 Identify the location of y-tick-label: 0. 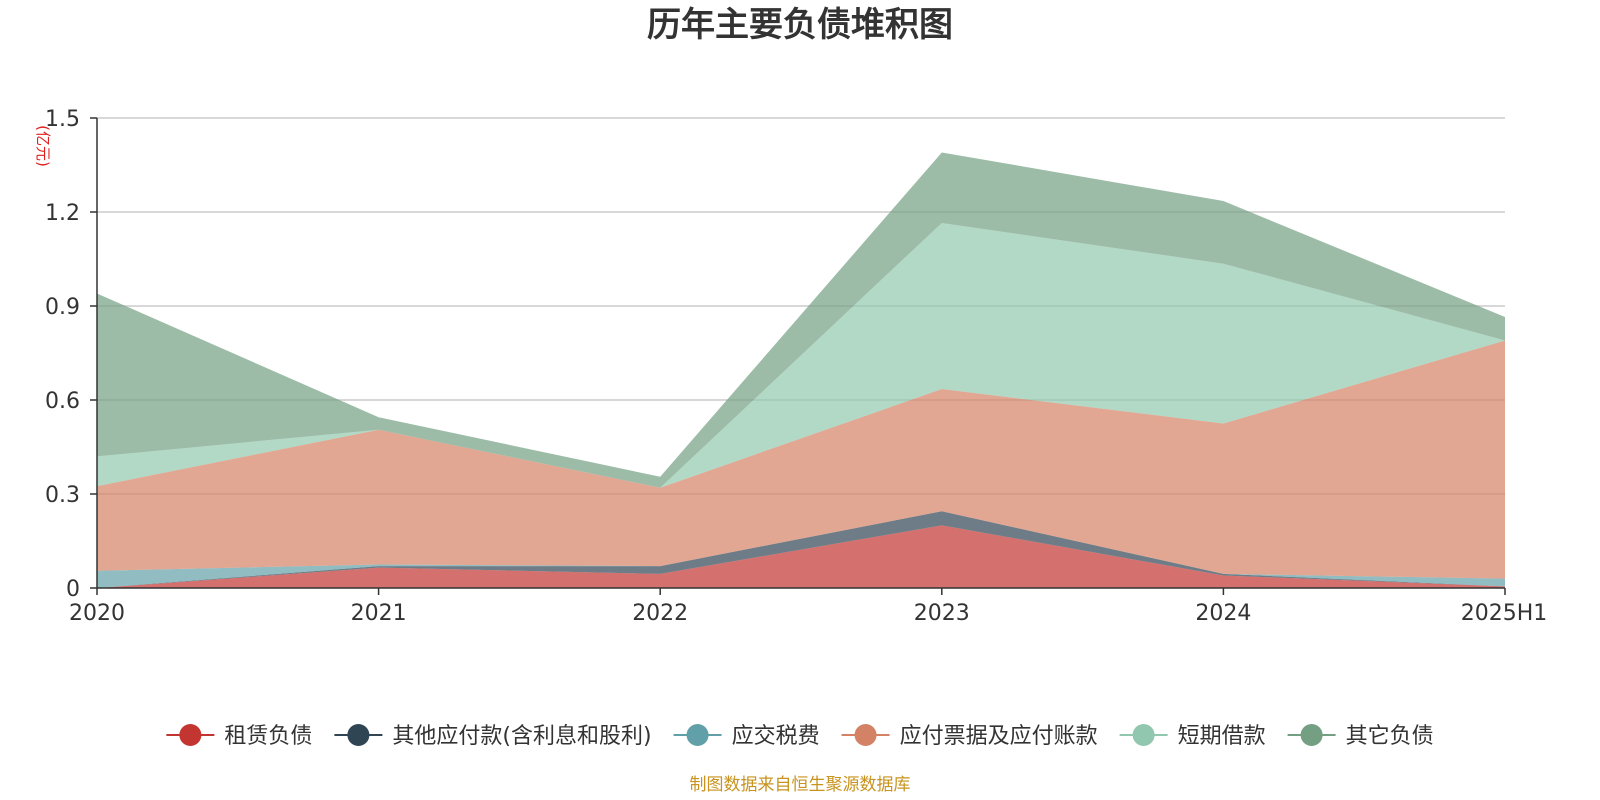
(73, 589).